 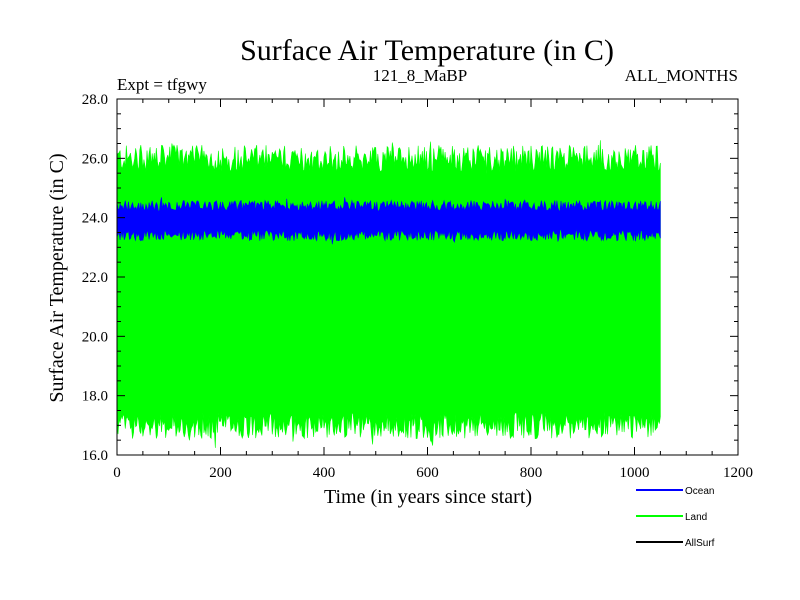 I want to click on x-tick-label: 1200, so click(x=738, y=473).